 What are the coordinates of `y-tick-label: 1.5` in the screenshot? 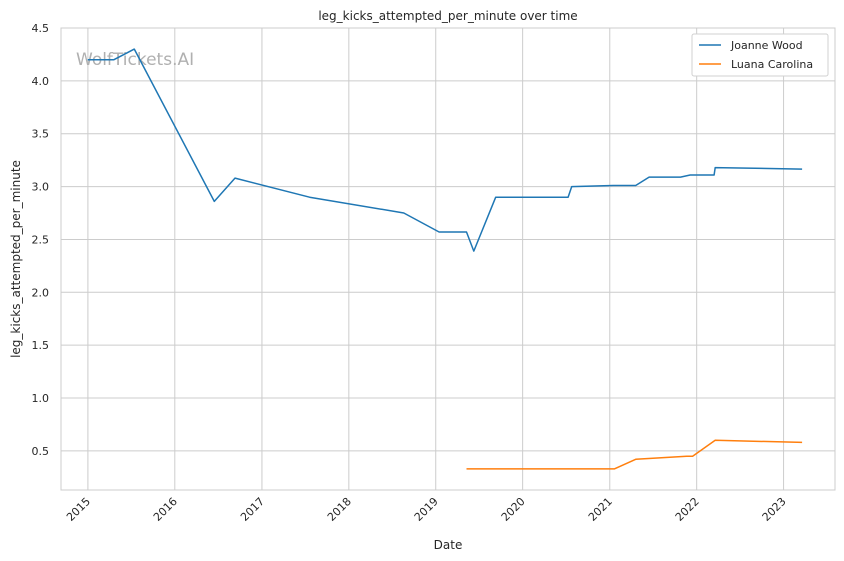 It's located at (41, 345).